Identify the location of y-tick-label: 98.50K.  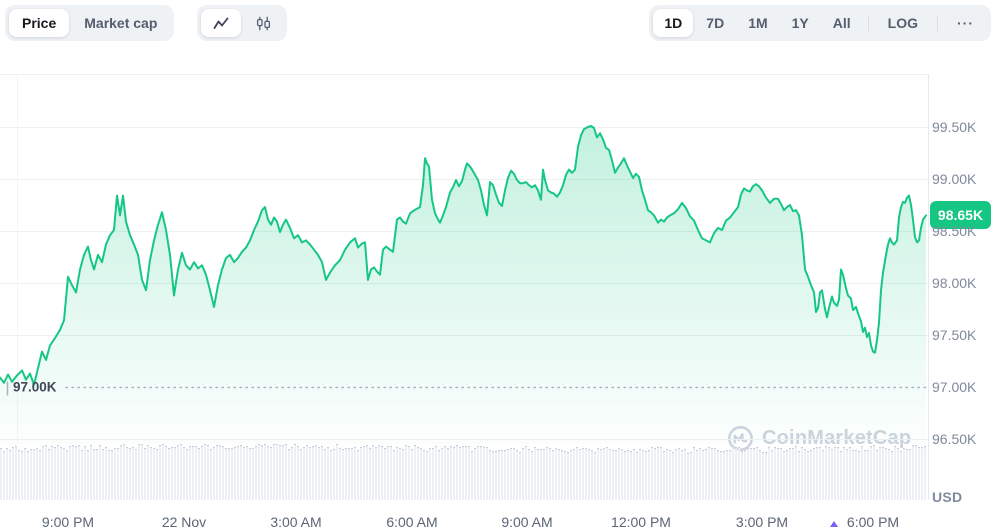
(954, 231).